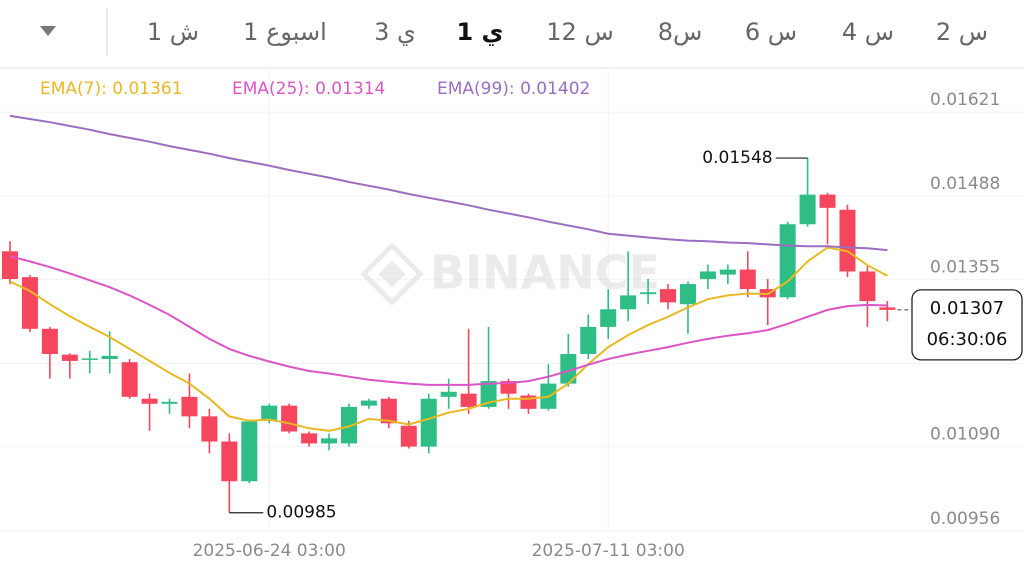 The image size is (1024, 580). Describe the element at coordinates (173, 32) in the screenshot. I see `tab: 1 ش` at that location.